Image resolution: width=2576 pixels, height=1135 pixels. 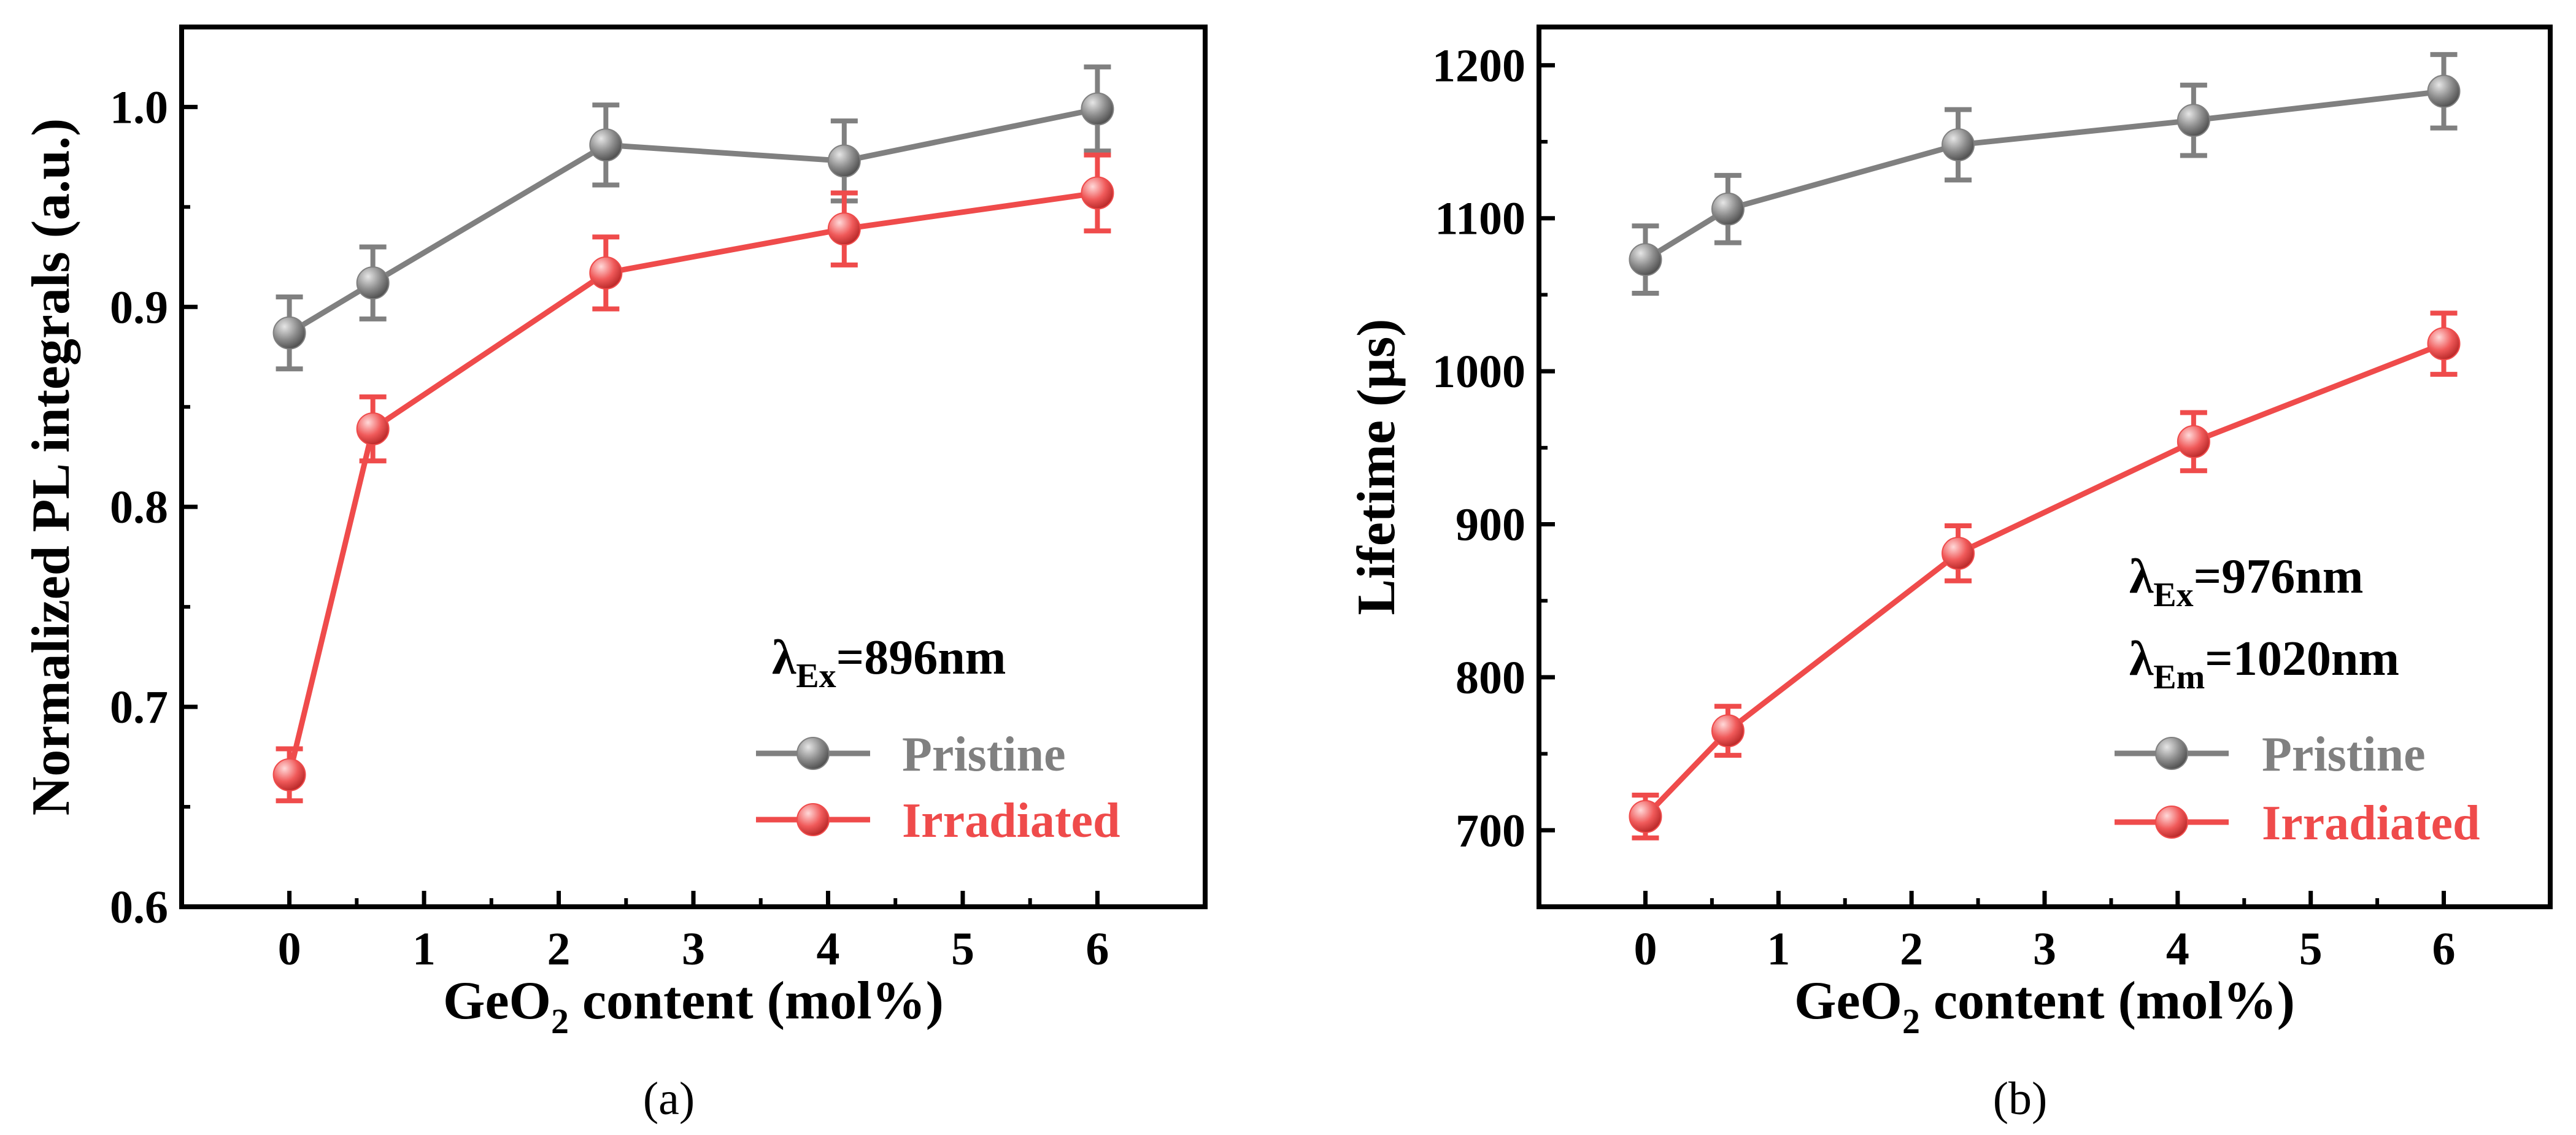 I want to click on y-axis-title: Lifetime (µs), so click(x=1376, y=466).